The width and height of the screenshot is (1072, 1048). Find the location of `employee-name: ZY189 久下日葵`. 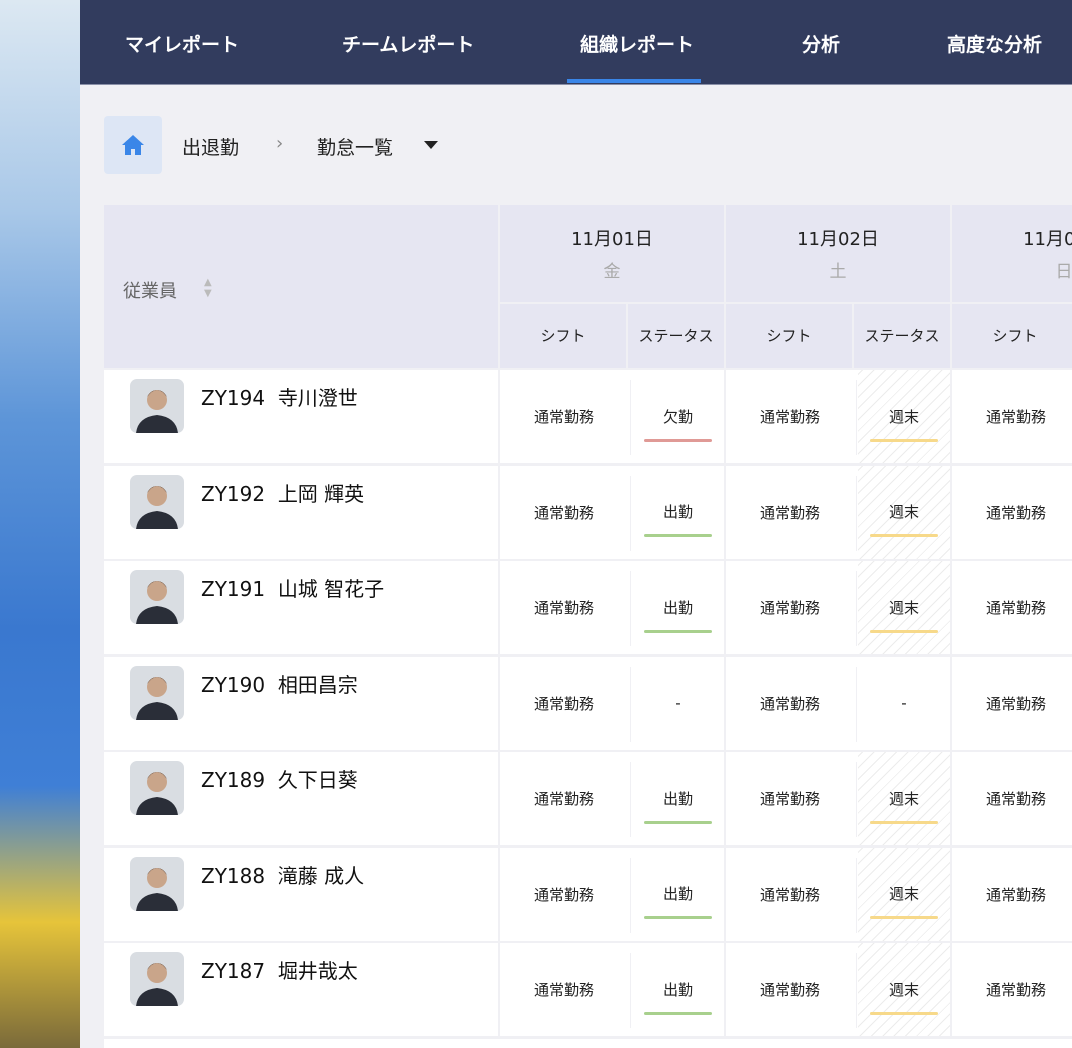

employee-name: ZY189 久下日葵 is located at coordinates (279, 778).